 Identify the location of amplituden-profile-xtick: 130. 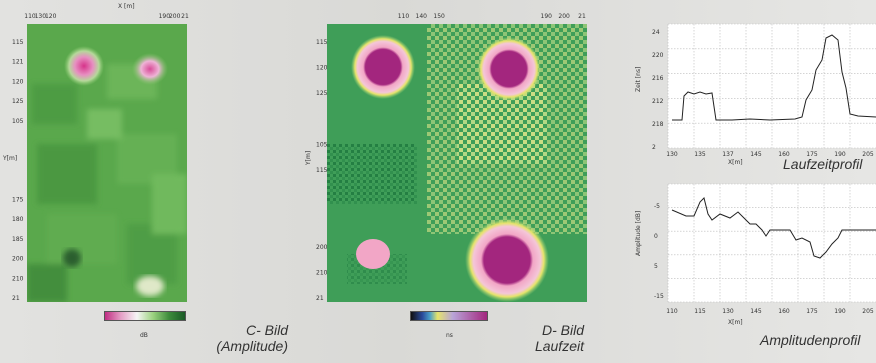
(728, 311).